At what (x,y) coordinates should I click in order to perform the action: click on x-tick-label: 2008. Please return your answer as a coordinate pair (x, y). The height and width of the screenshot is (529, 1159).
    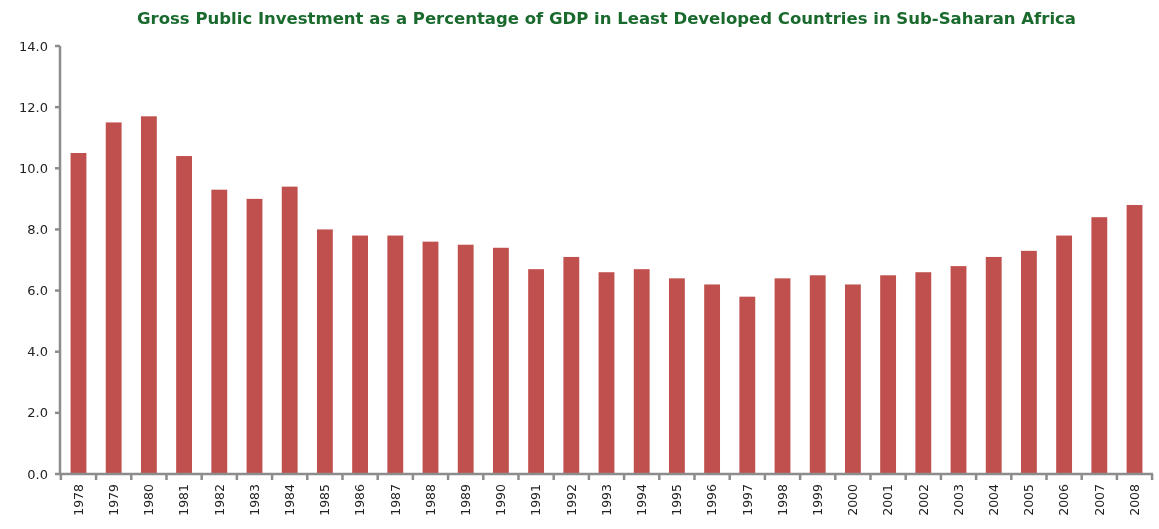
    Looking at the image, I should click on (1134, 499).